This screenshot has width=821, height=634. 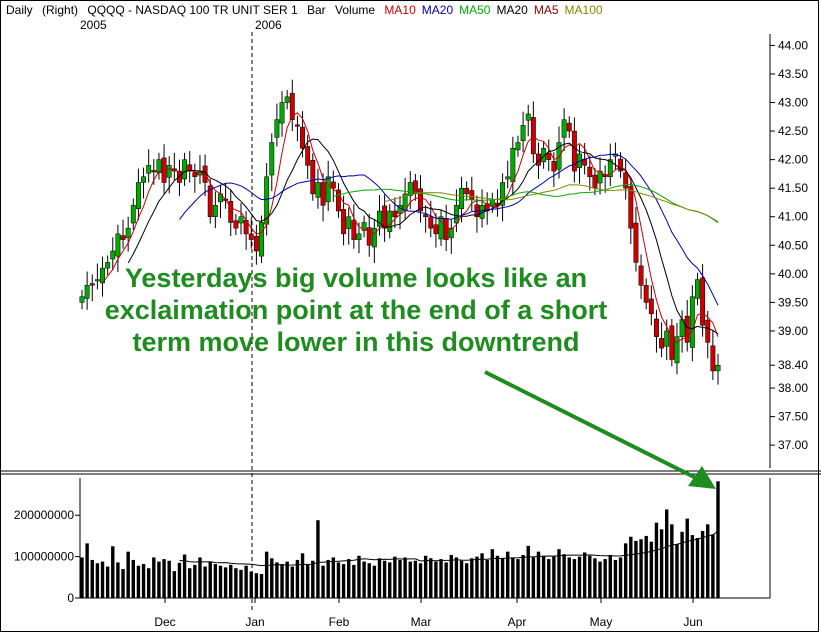 What do you see at coordinates (410, 25) in the screenshot?
I see `year-labels: 2005 2006` at bounding box center [410, 25].